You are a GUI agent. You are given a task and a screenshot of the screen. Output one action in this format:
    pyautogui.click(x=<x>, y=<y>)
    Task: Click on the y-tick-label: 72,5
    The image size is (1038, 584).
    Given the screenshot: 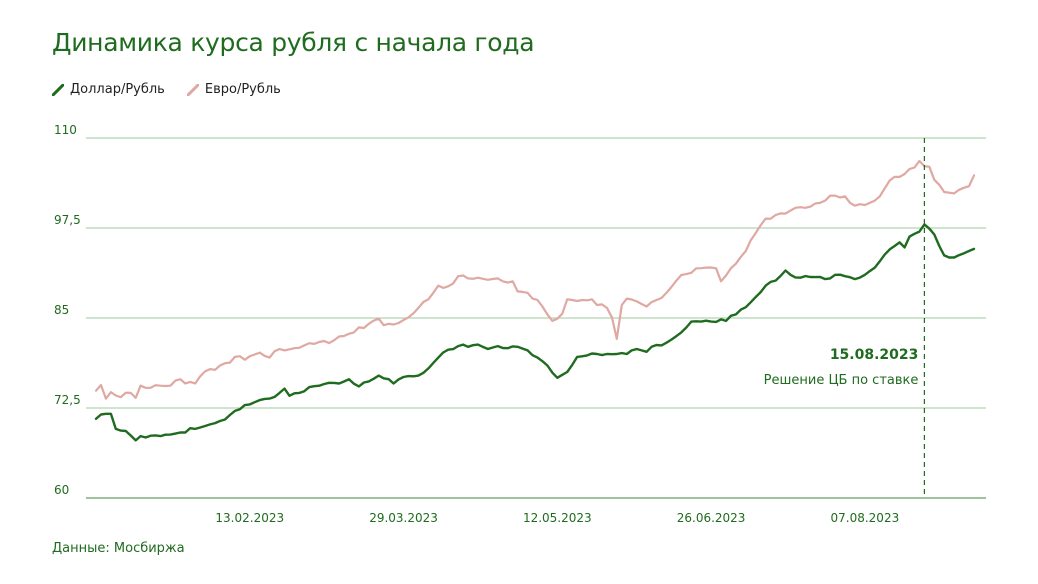 What is the action you would take?
    pyautogui.click(x=67, y=400)
    